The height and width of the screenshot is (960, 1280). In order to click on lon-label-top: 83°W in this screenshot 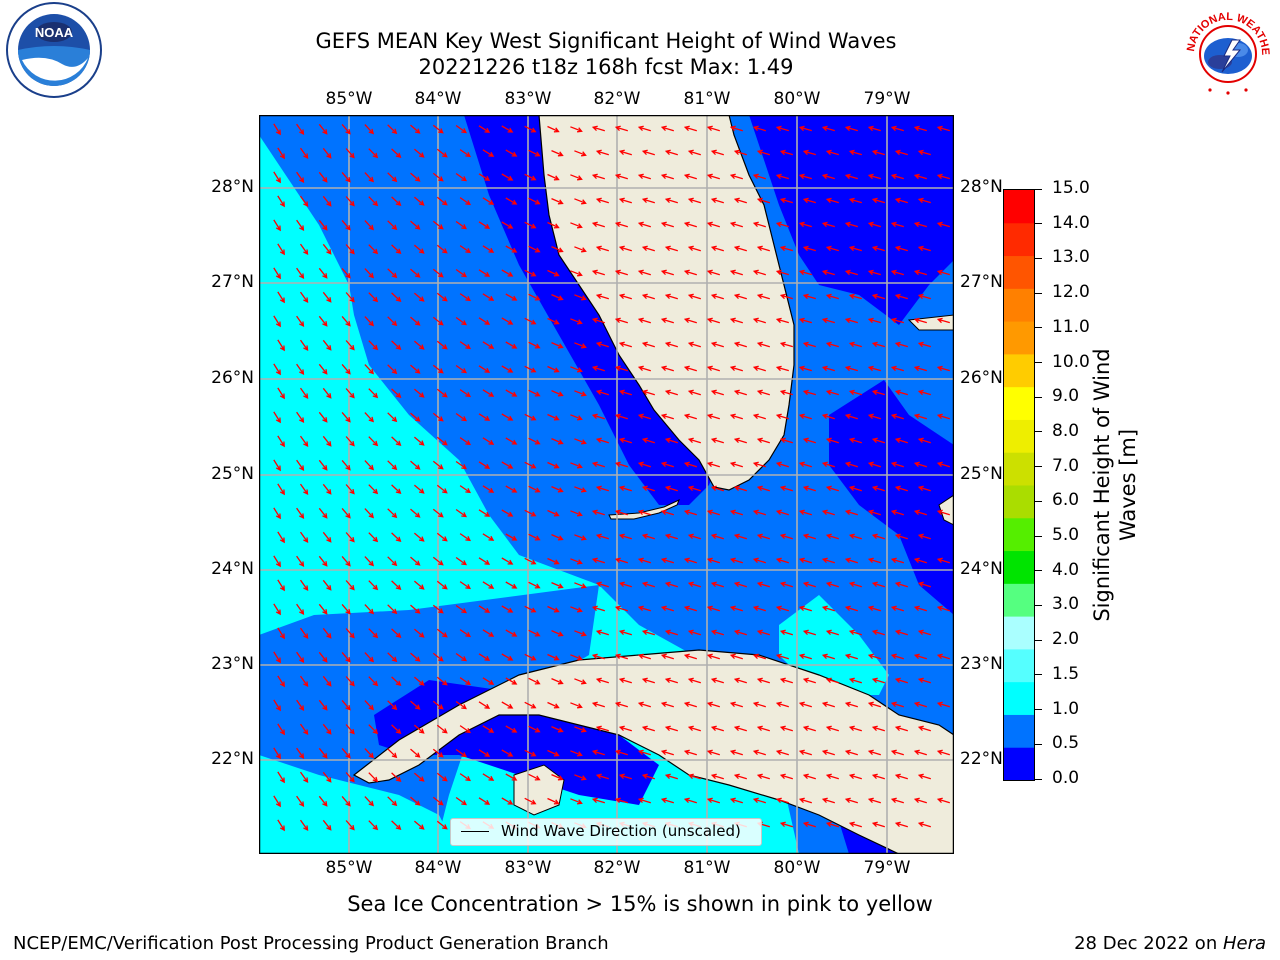, I will do `click(528, 99)`.